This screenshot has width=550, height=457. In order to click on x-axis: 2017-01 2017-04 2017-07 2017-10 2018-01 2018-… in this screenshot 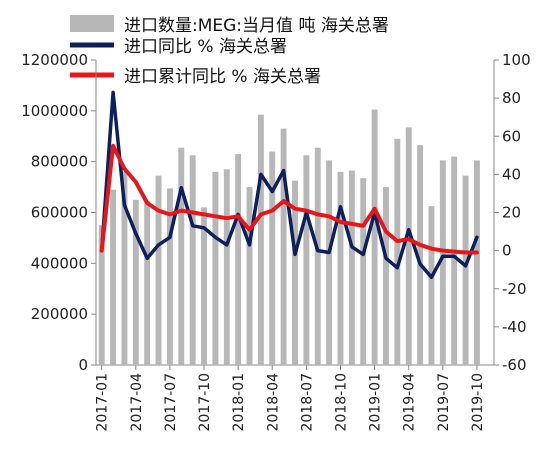, I will do `click(290, 398)`.